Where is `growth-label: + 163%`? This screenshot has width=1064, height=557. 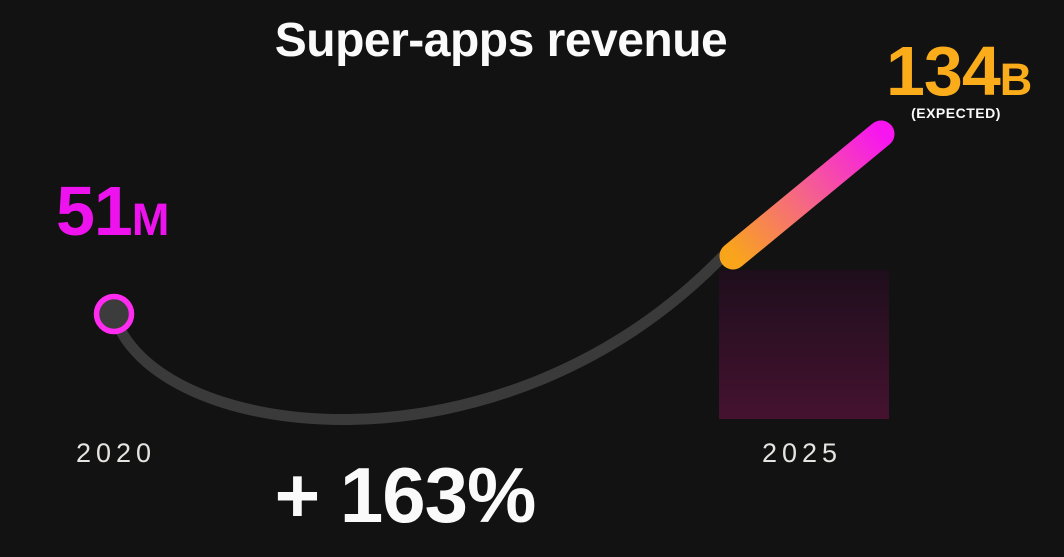
growth-label: + 163% is located at coordinates (405, 495).